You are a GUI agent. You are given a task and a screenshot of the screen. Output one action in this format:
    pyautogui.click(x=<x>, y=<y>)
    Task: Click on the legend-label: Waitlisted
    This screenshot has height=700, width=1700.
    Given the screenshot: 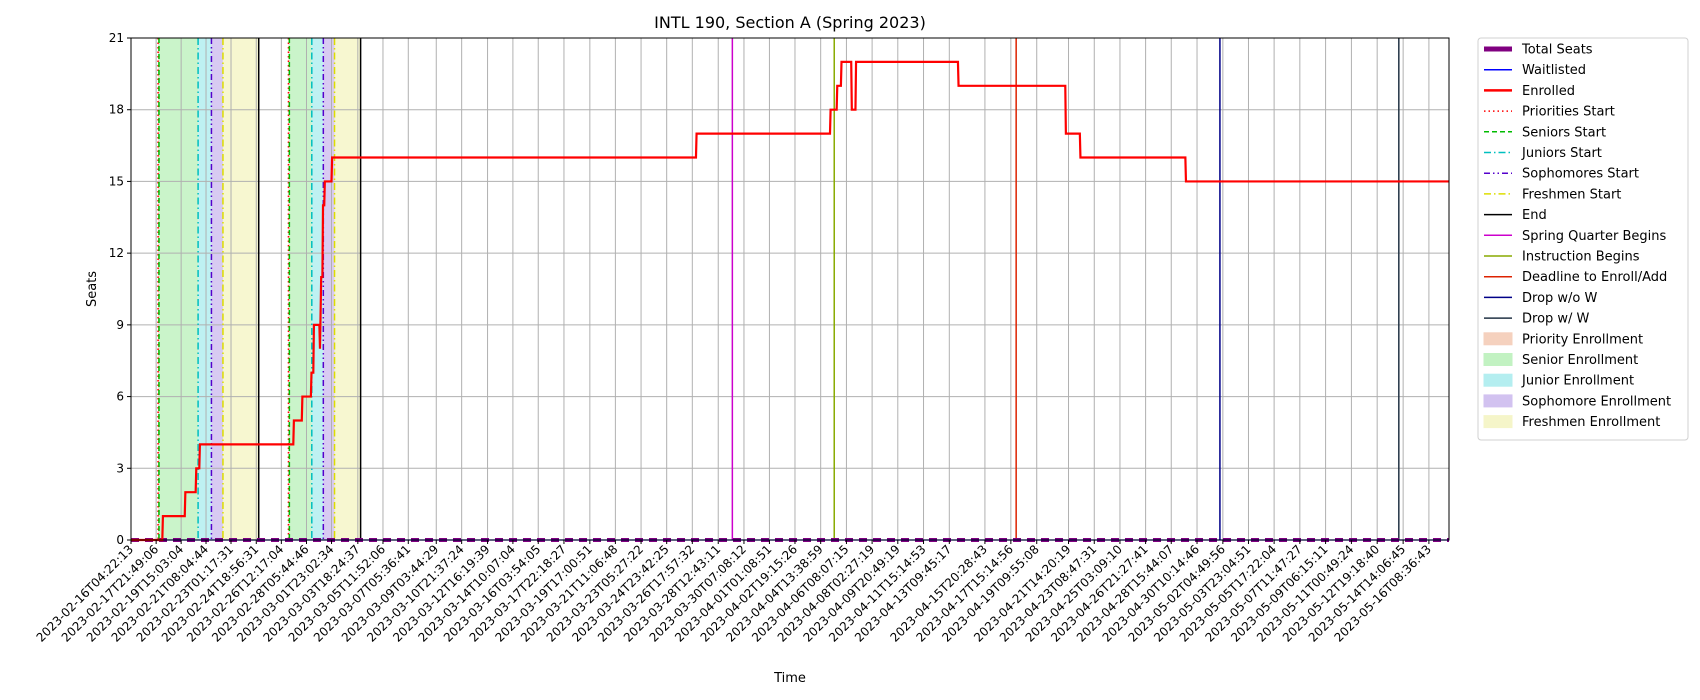 What is the action you would take?
    pyautogui.click(x=1554, y=70)
    